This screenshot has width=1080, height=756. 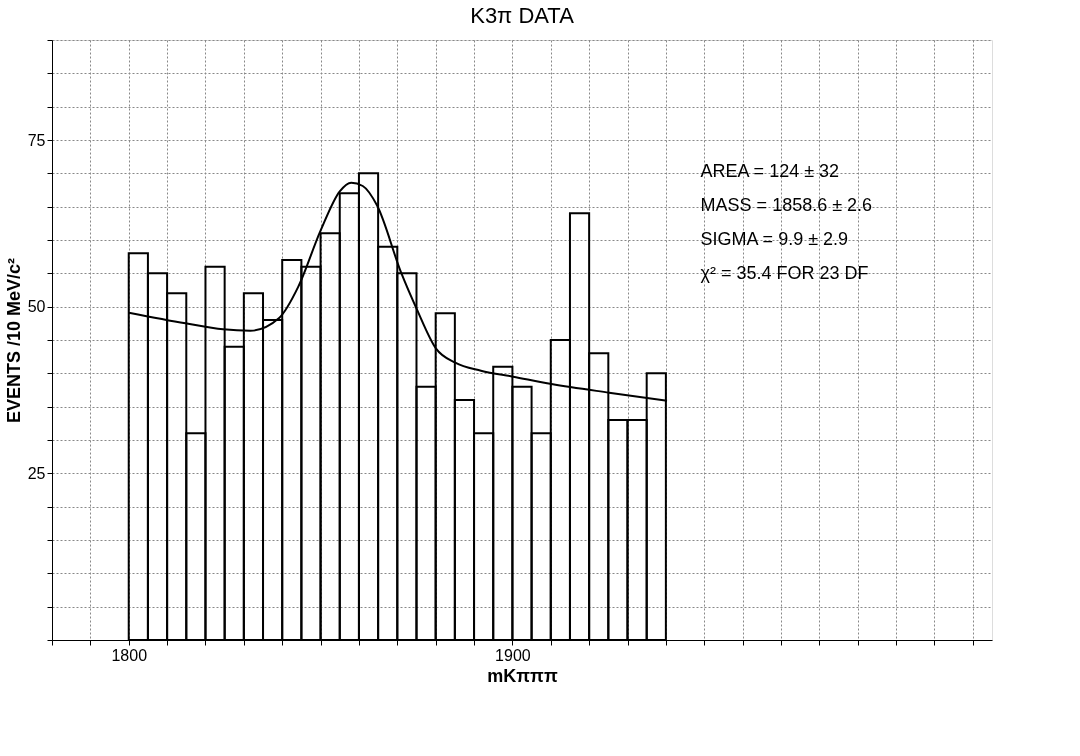 What do you see at coordinates (36, 473) in the screenshot?
I see `y-tick-label: 25` at bounding box center [36, 473].